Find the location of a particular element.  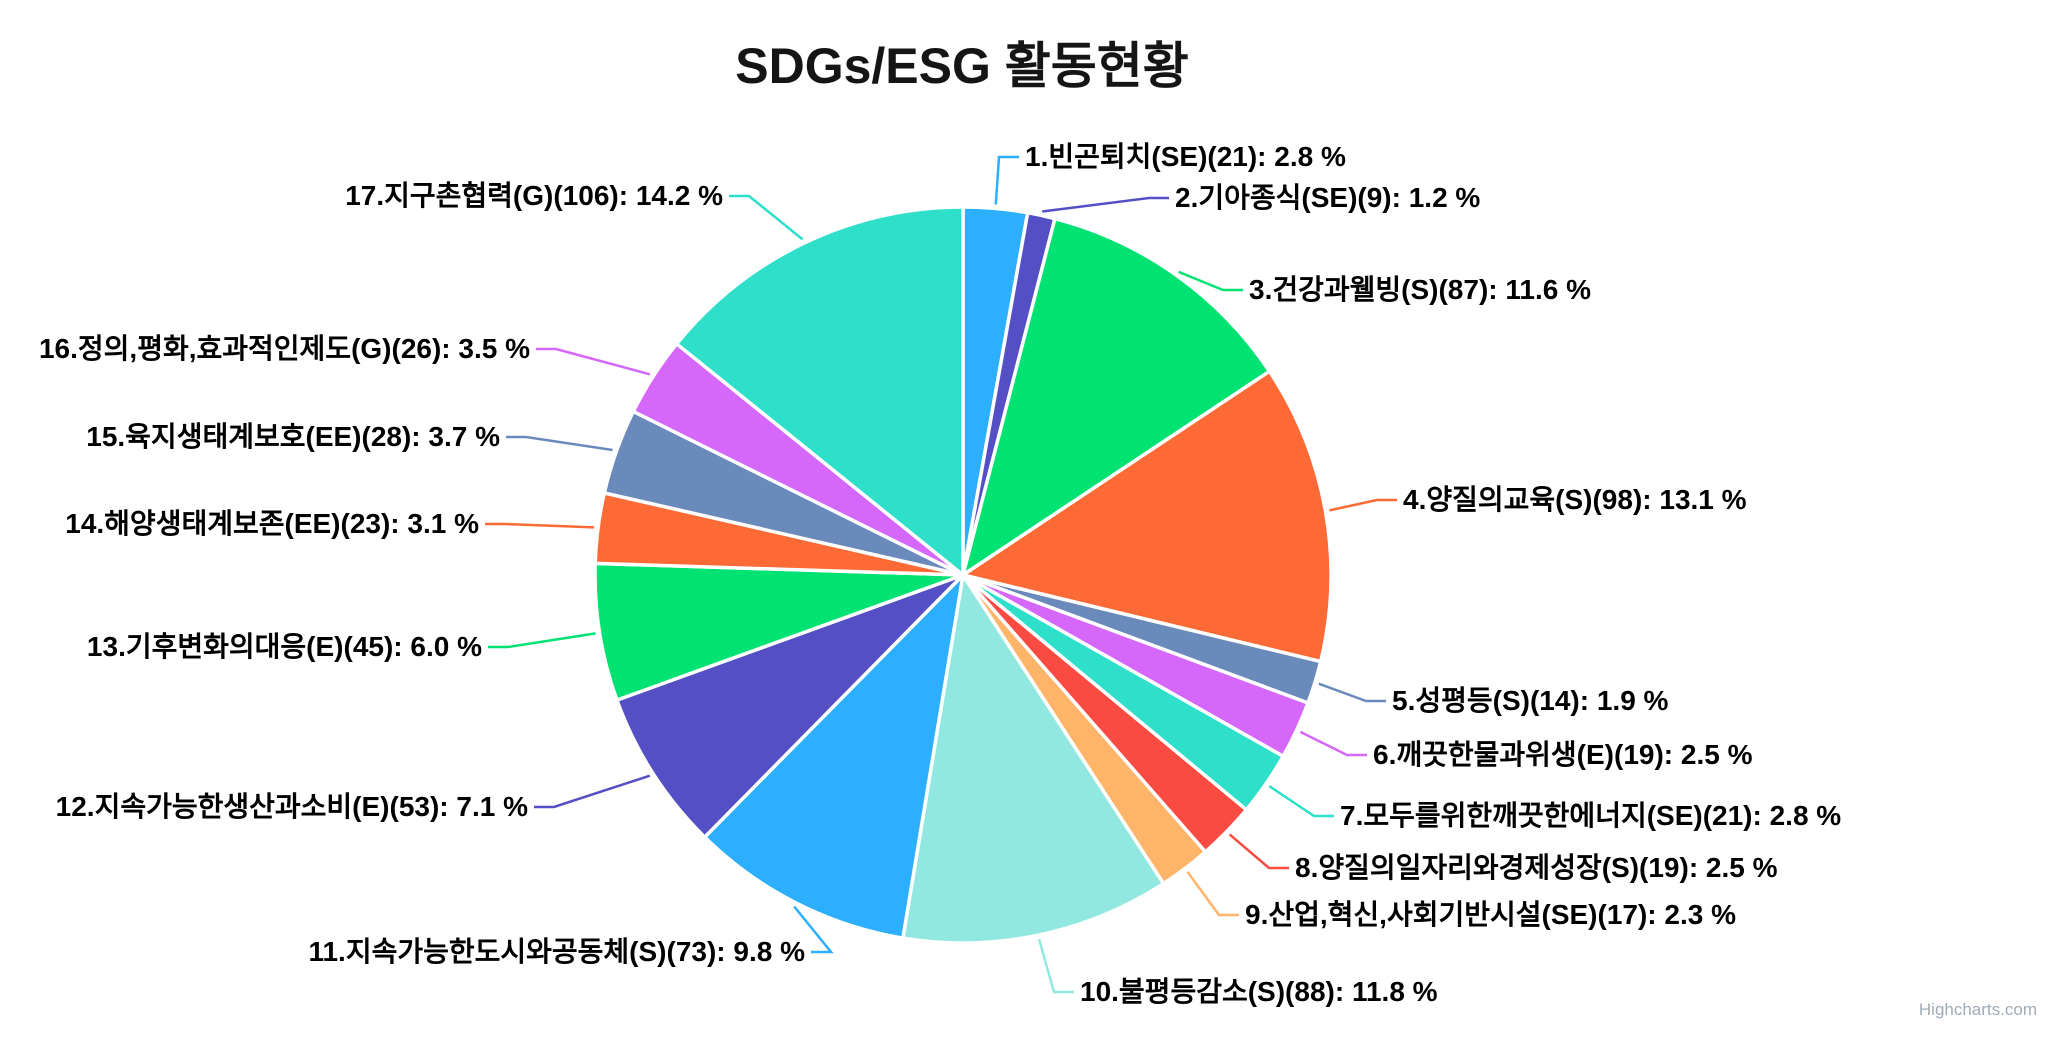

slice-label-3: 3.건강과웰빙(S)(87): 11.6 % is located at coordinates (1420, 289).